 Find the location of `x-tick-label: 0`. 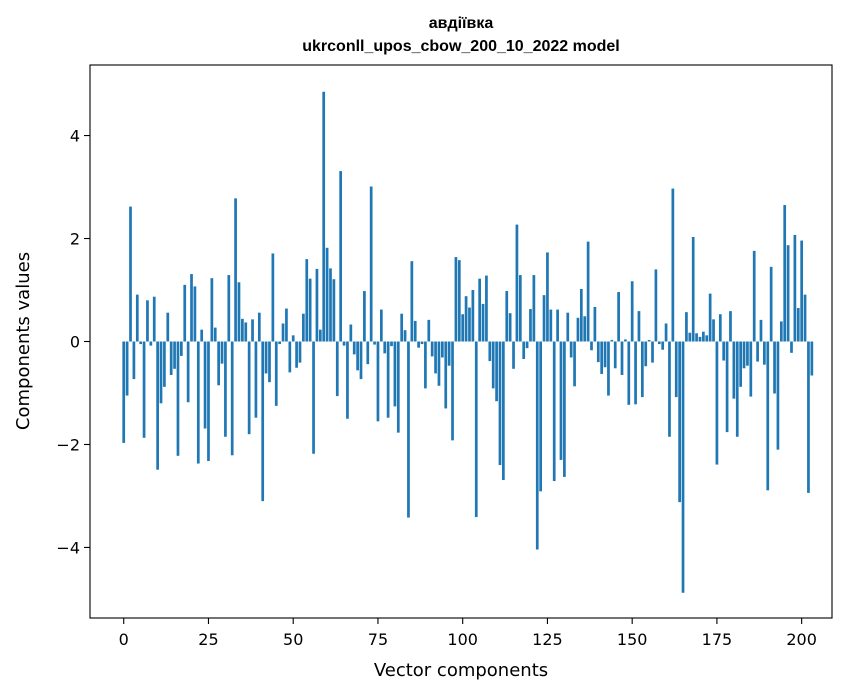

x-tick-label: 0 is located at coordinates (124, 639).